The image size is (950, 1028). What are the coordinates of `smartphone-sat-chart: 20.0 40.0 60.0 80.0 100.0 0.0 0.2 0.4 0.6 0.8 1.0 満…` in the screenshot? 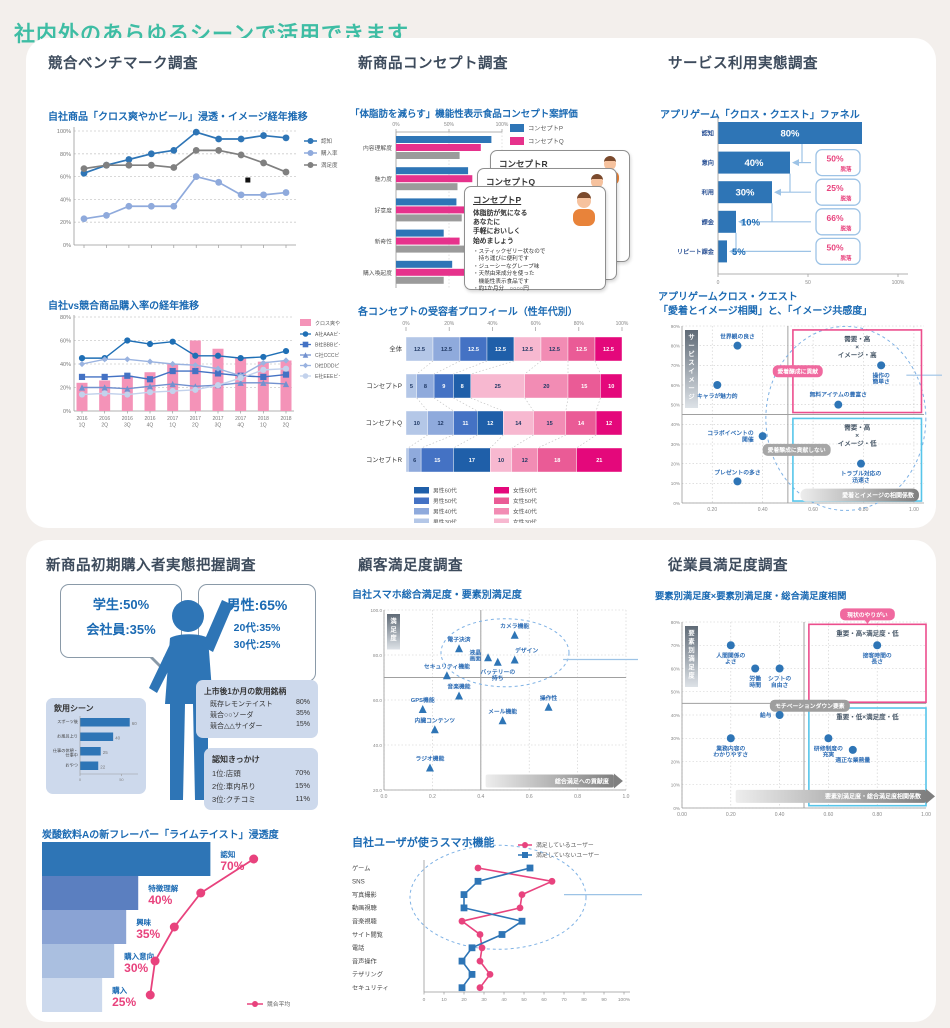 It's located at (504, 704).